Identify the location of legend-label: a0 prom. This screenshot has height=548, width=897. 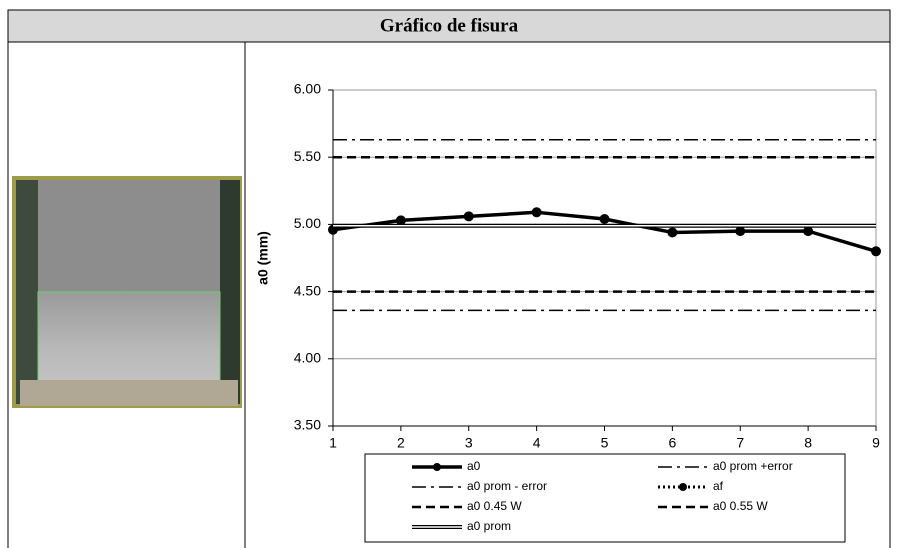
(489, 526).